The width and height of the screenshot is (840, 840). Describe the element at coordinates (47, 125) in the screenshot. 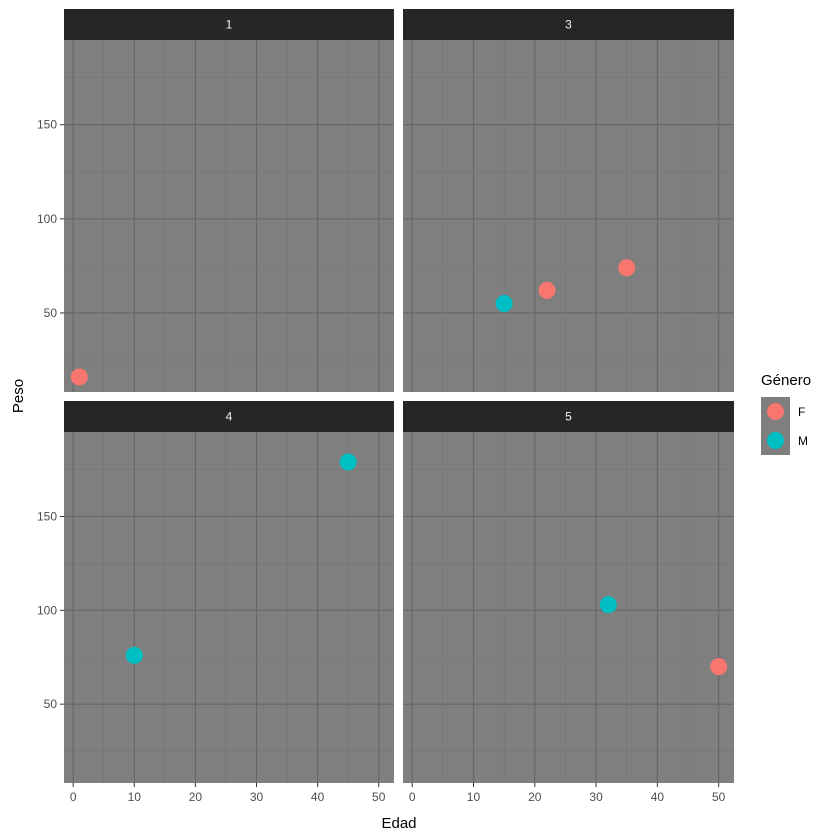

I see `facet-1-y-tick-label: 150` at that location.